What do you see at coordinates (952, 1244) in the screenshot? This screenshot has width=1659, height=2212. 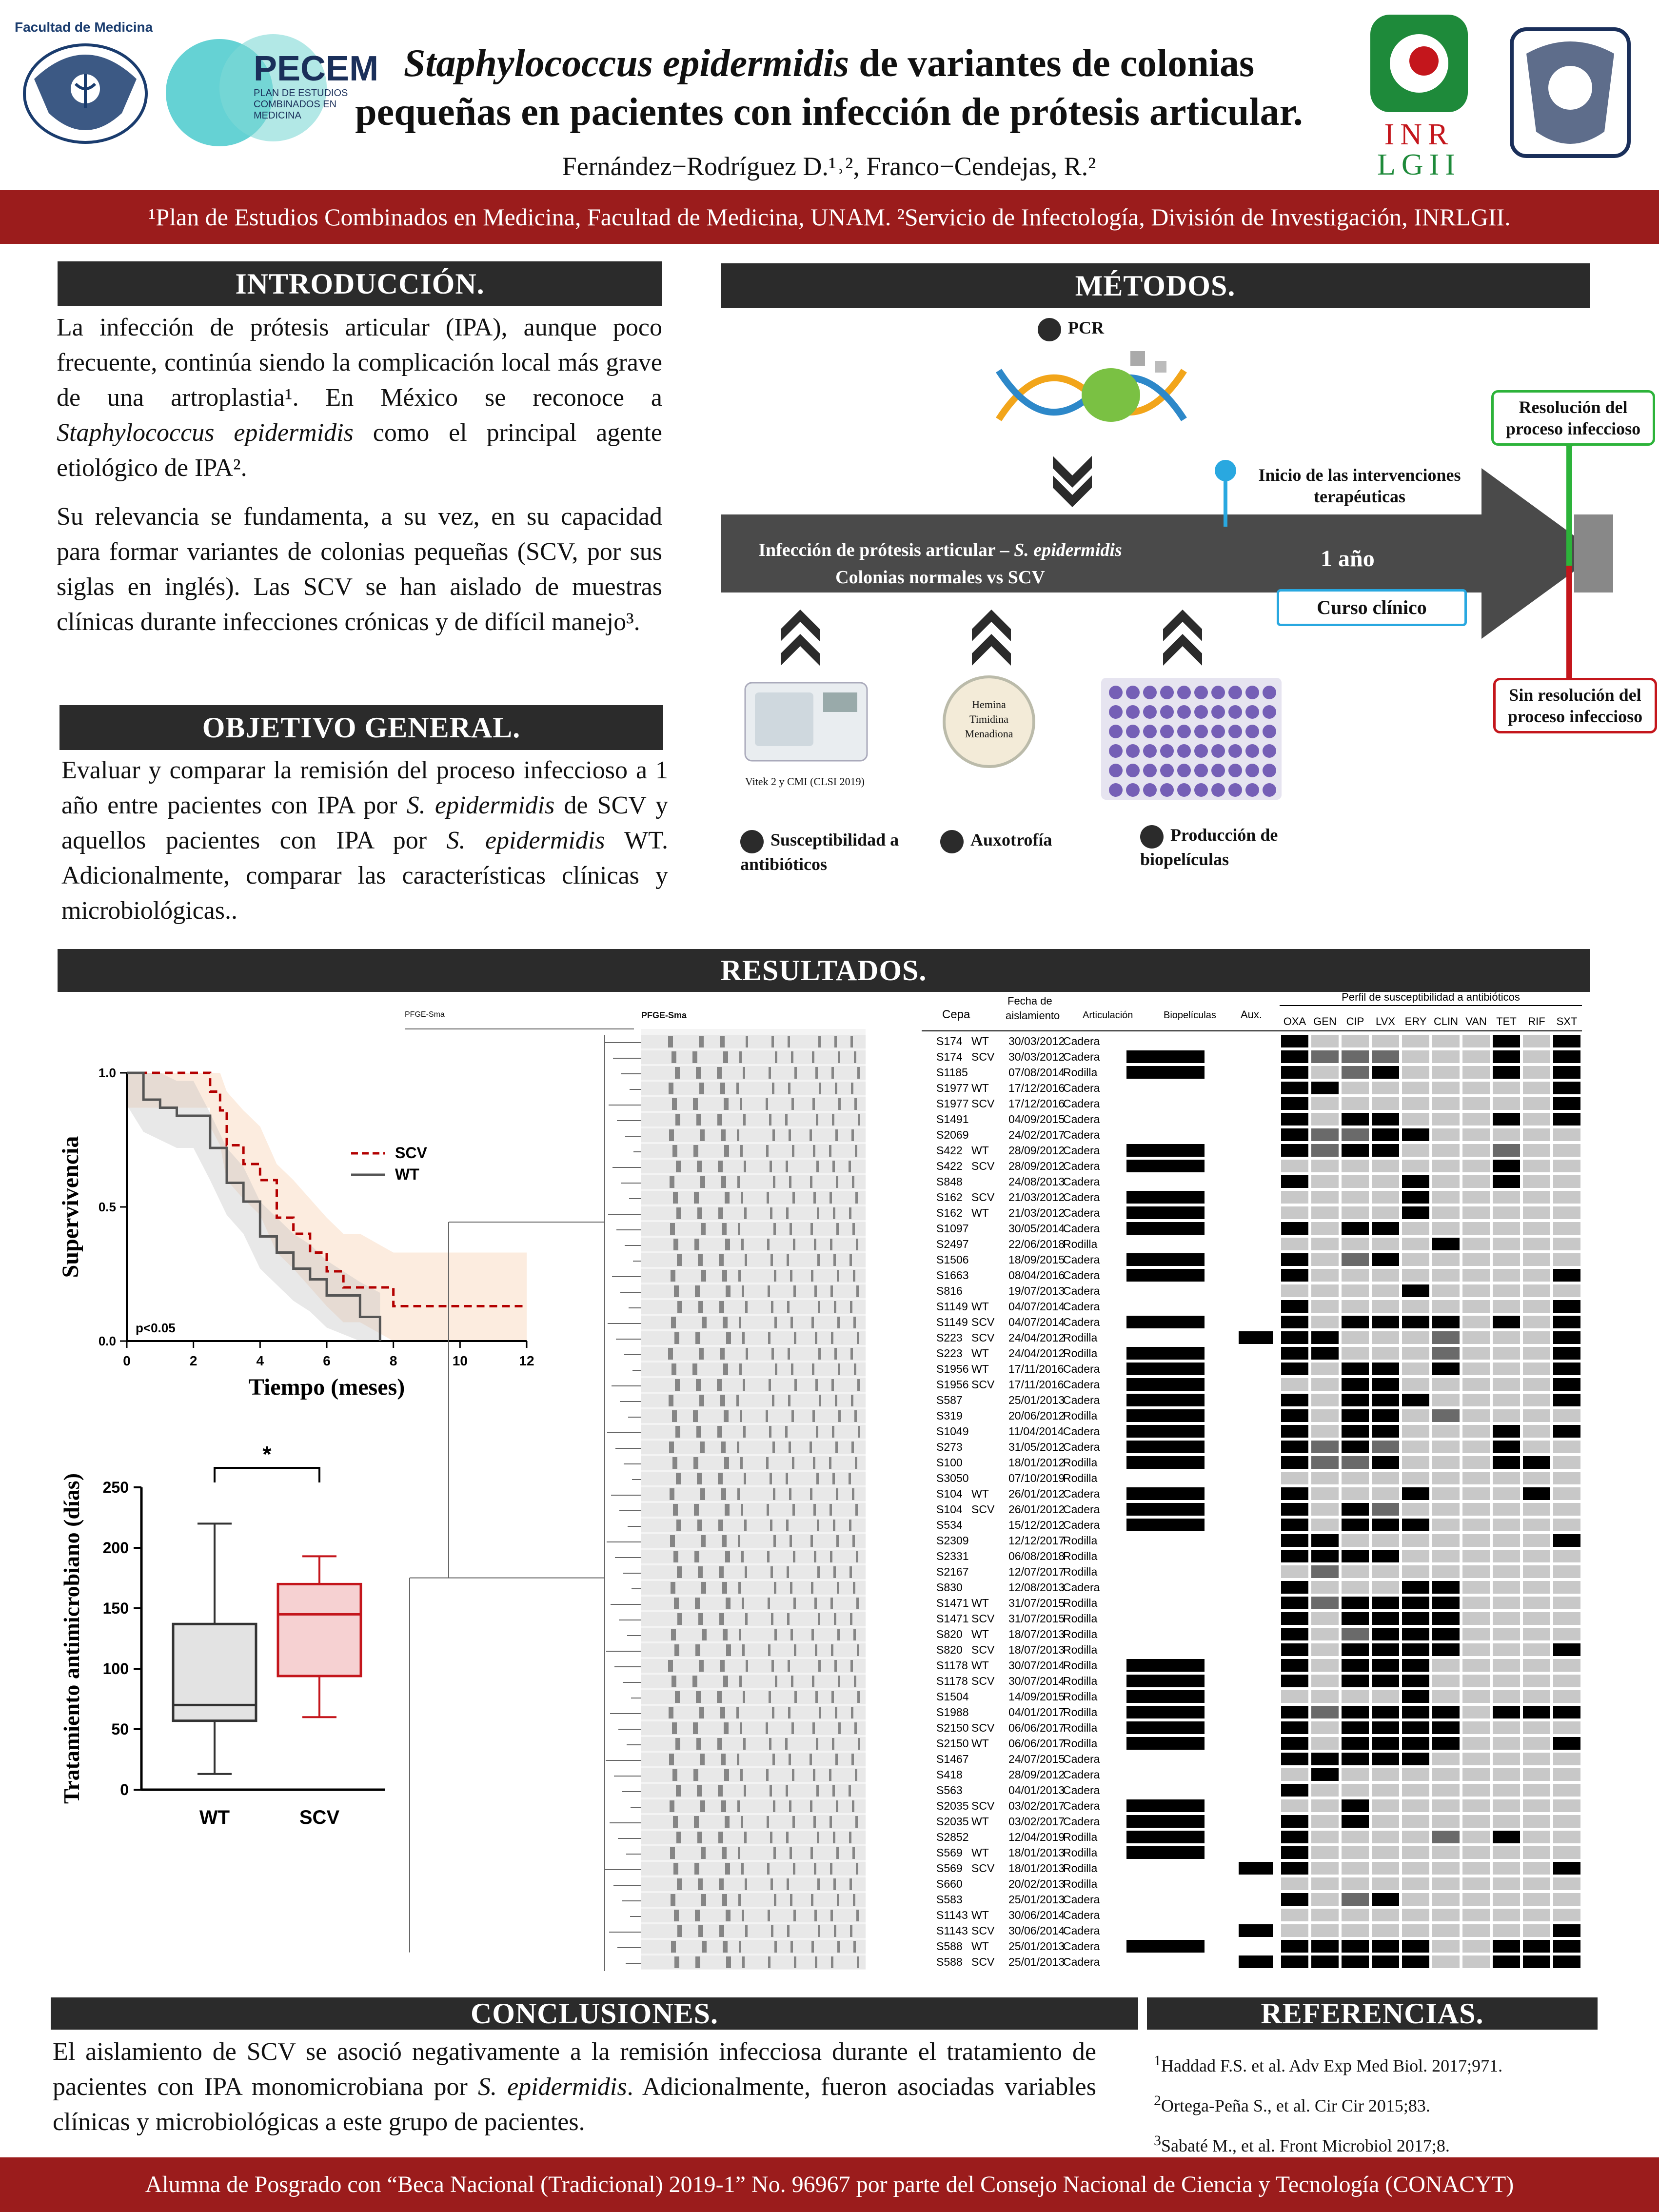 I see `cell-cepa: S2497` at bounding box center [952, 1244].